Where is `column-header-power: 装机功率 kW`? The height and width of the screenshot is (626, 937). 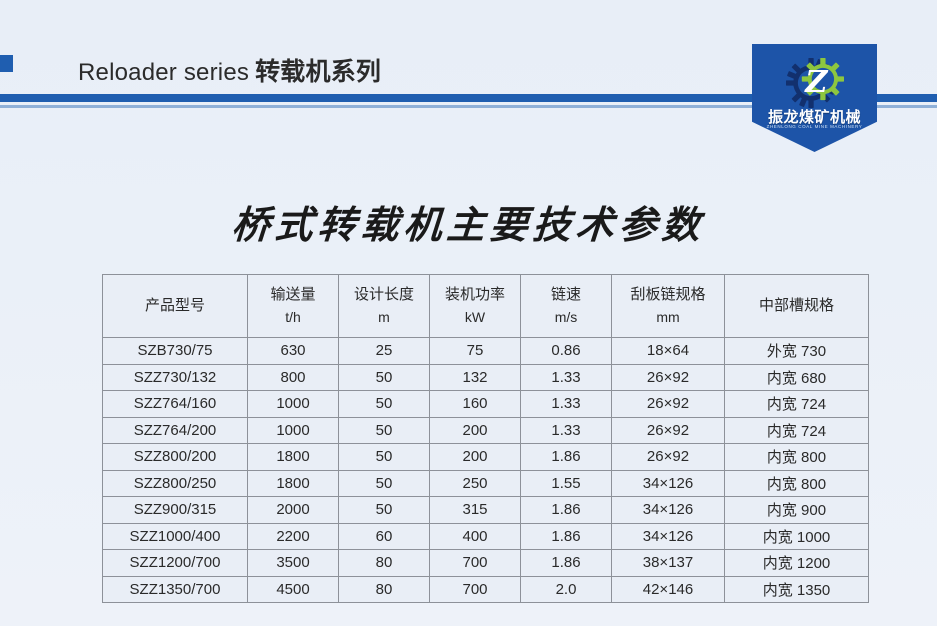
column-header-power: 装机功率 kW is located at coordinates (475, 306).